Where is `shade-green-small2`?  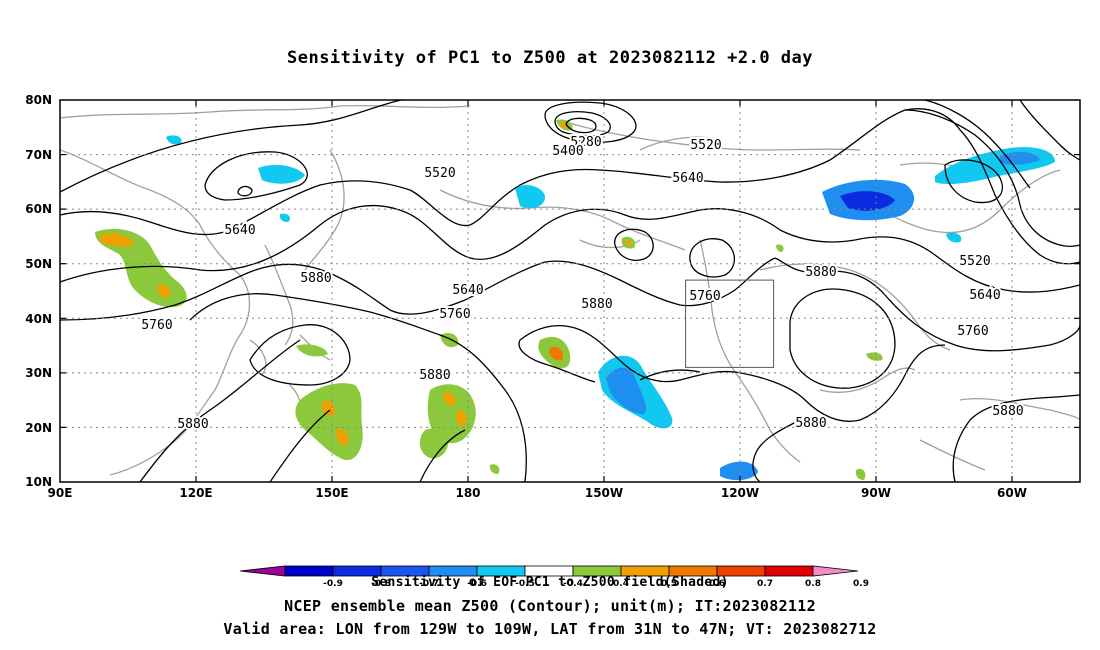 shade-green-small2 is located at coordinates (312, 350).